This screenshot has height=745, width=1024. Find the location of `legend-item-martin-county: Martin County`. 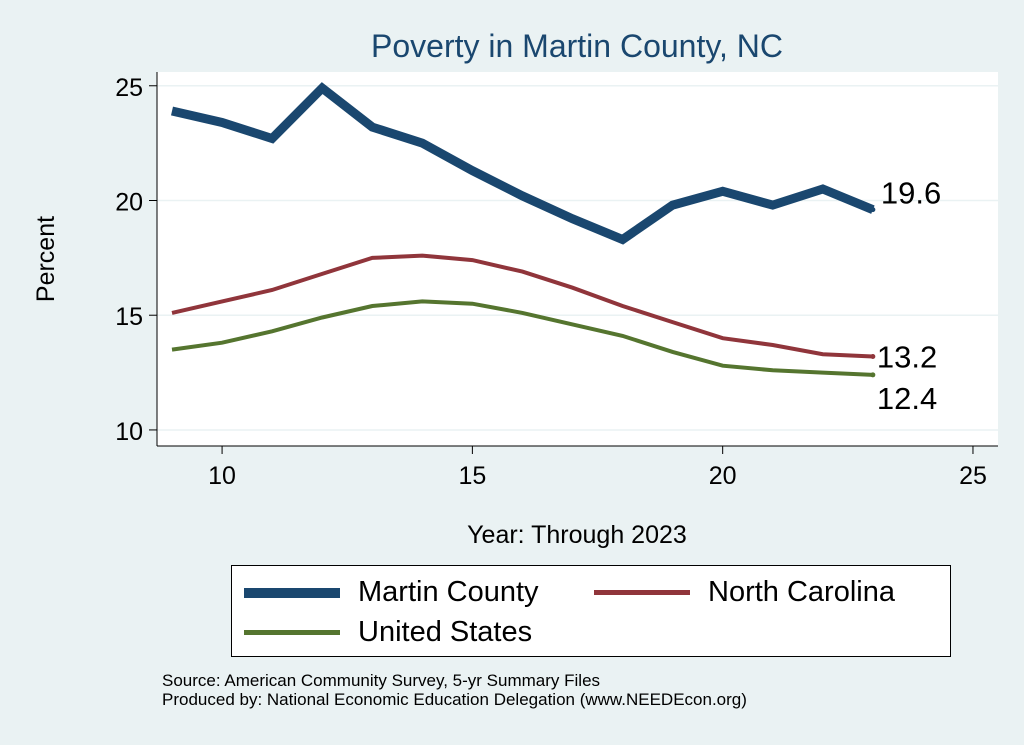

legend-item-martin-county: Martin County is located at coordinates (391, 592).